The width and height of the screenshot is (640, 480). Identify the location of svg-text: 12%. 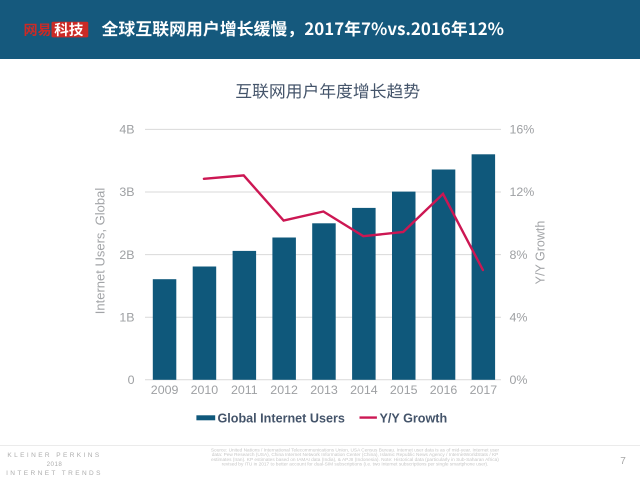
(522, 192).